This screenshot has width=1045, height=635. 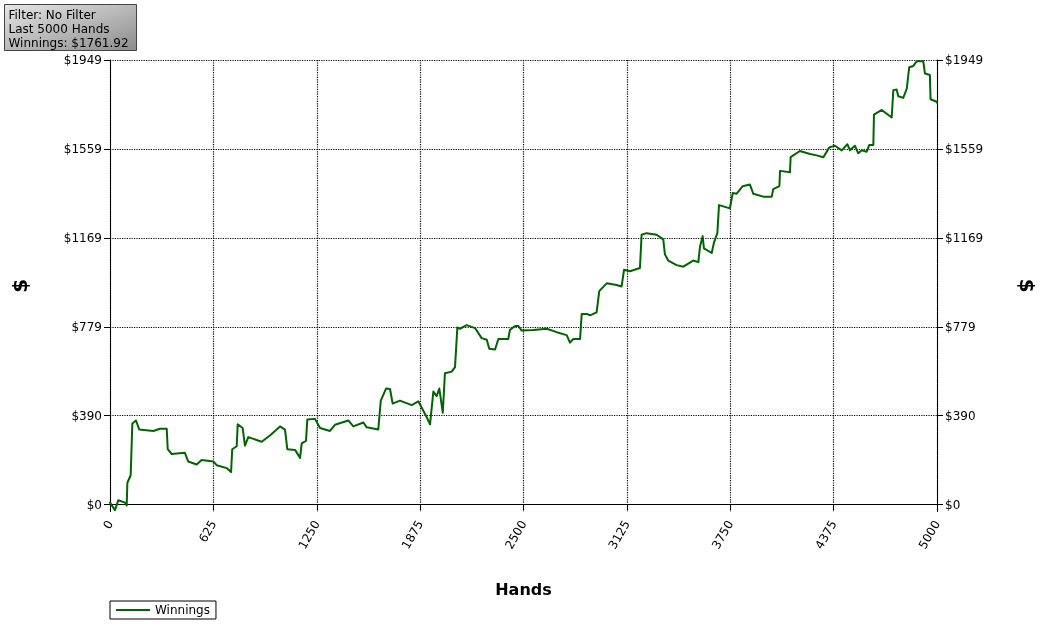 What do you see at coordinates (960, 326) in the screenshot?
I see `y2-tick-label: $779` at bounding box center [960, 326].